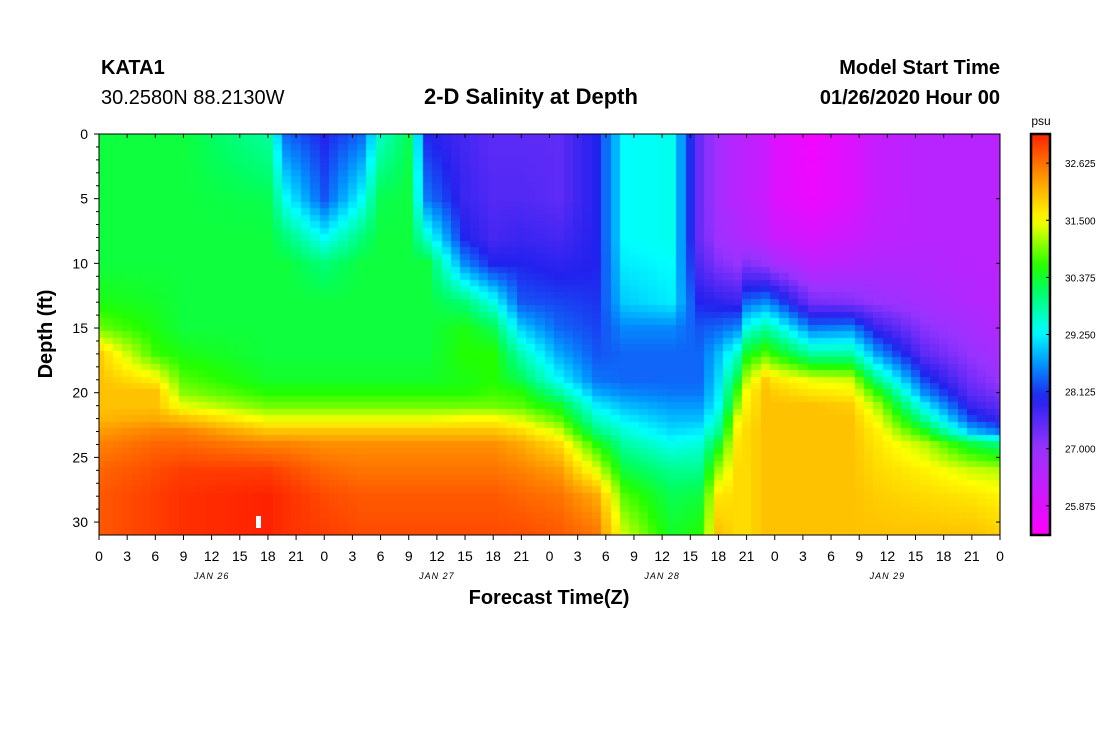  Describe the element at coordinates (46, 334) in the screenshot. I see `y-axis-label: Depth (ft)` at that location.